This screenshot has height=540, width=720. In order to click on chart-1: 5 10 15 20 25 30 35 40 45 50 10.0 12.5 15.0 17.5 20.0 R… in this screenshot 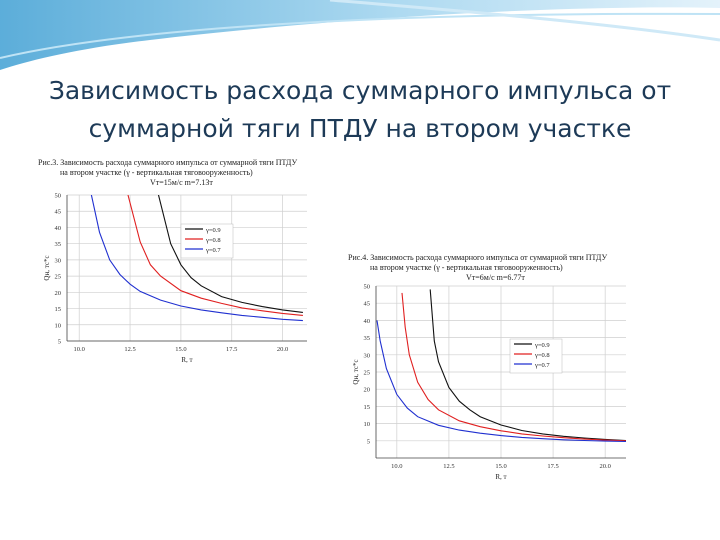, I will do `click(175, 278)`.